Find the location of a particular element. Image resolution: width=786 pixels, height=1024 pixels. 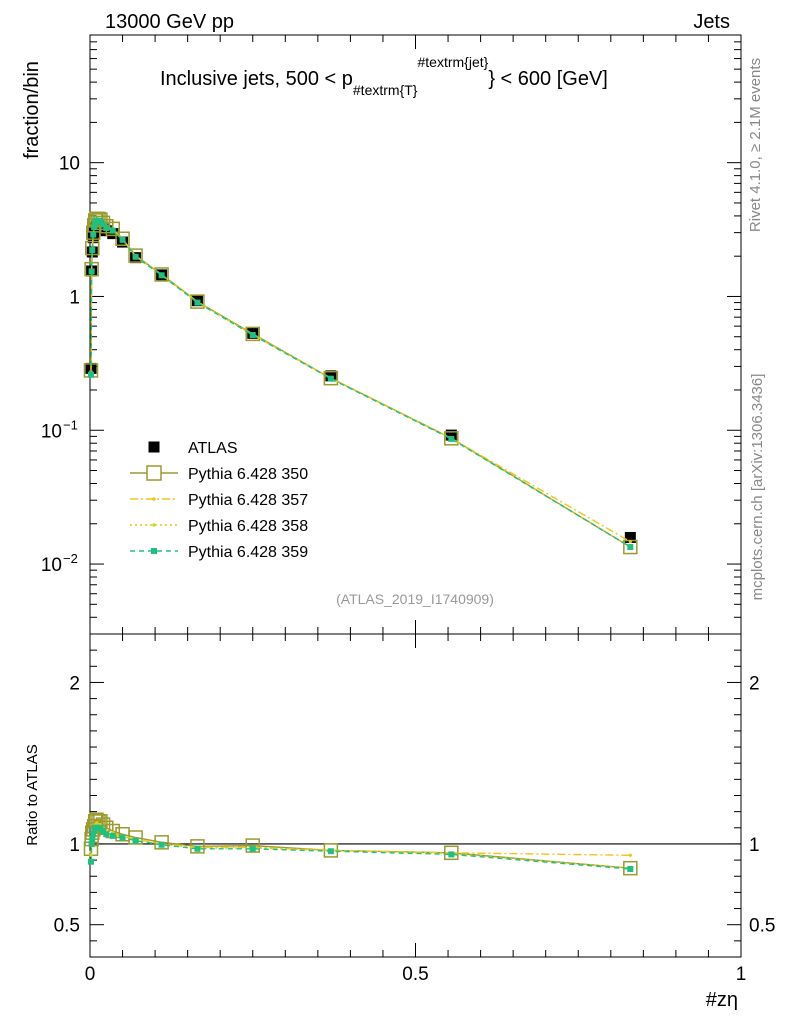

y-tick-label: 1 is located at coordinates (74, 297).